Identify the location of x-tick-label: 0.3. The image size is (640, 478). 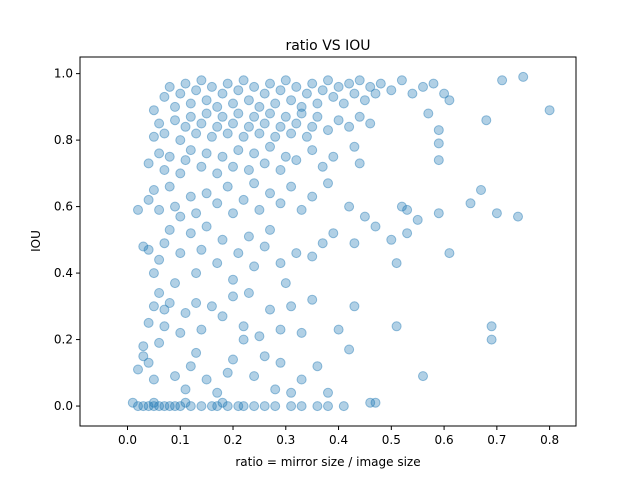
(285, 440).